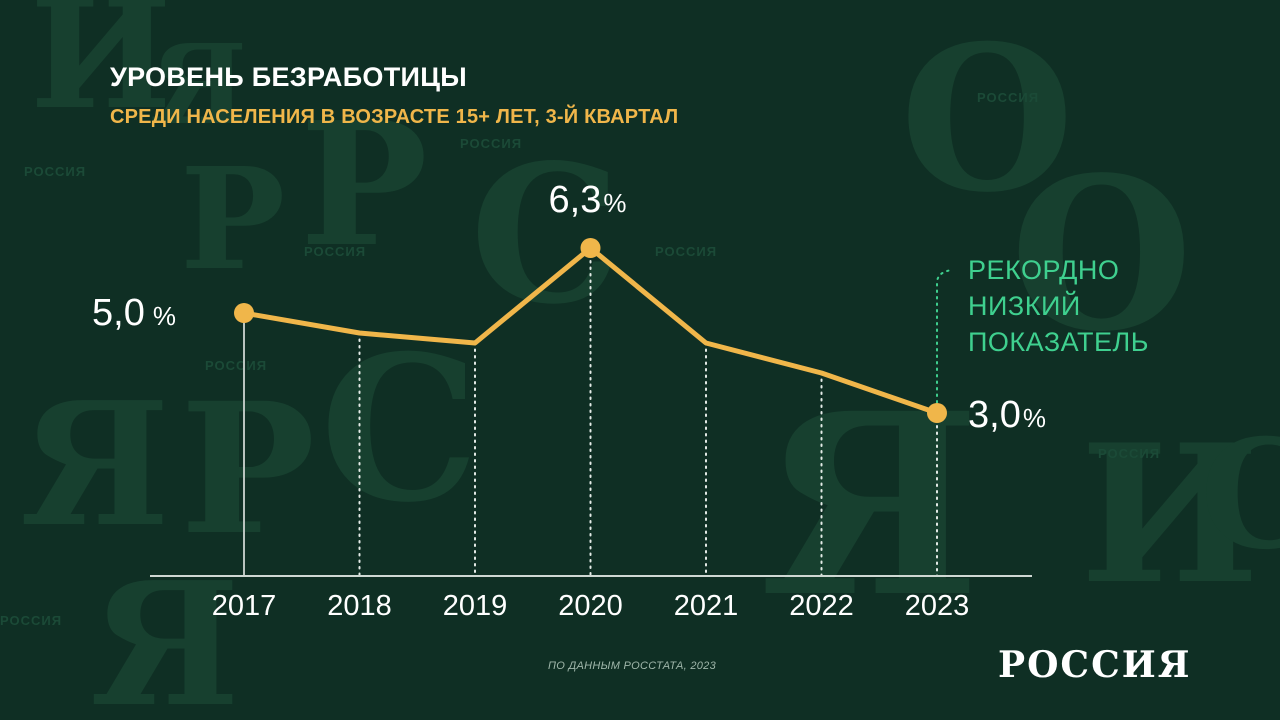  What do you see at coordinates (821, 606) in the screenshot?
I see `x-tick-label-2022: 2022` at bounding box center [821, 606].